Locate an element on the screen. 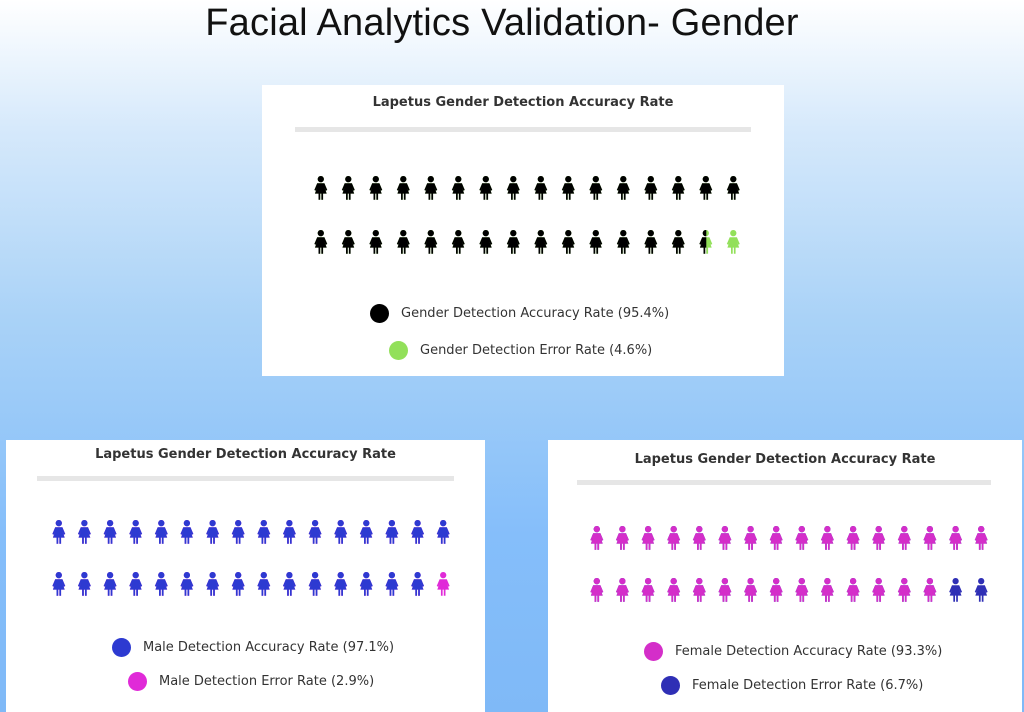 The image size is (1024, 712). legend-label-accuracy: Female Detection Accuracy Rate (93.3%) is located at coordinates (809, 651).